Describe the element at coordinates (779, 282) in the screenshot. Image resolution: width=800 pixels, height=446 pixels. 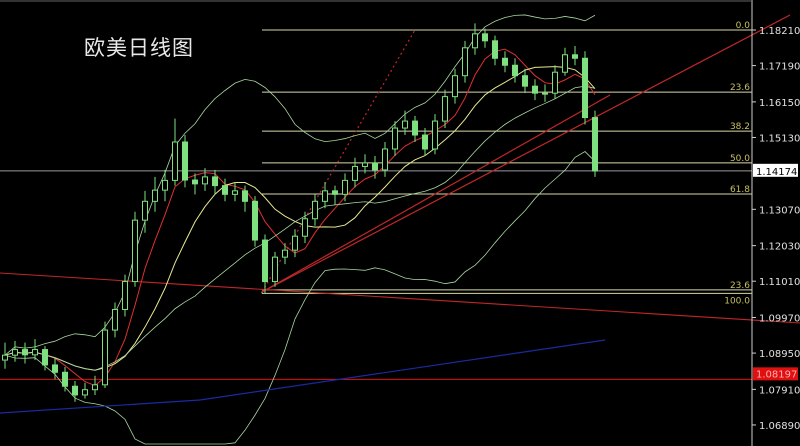
I see `y-tick-label: 1.11010` at that location.